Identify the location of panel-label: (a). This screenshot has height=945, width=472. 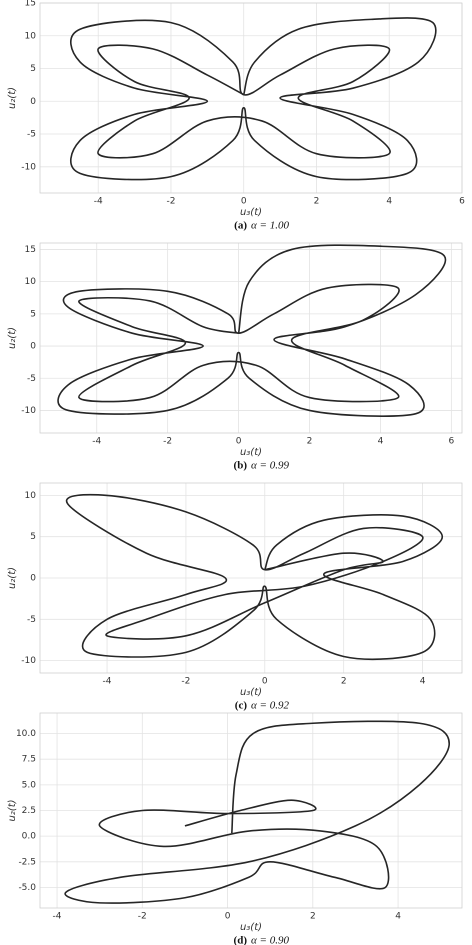
(240, 226).